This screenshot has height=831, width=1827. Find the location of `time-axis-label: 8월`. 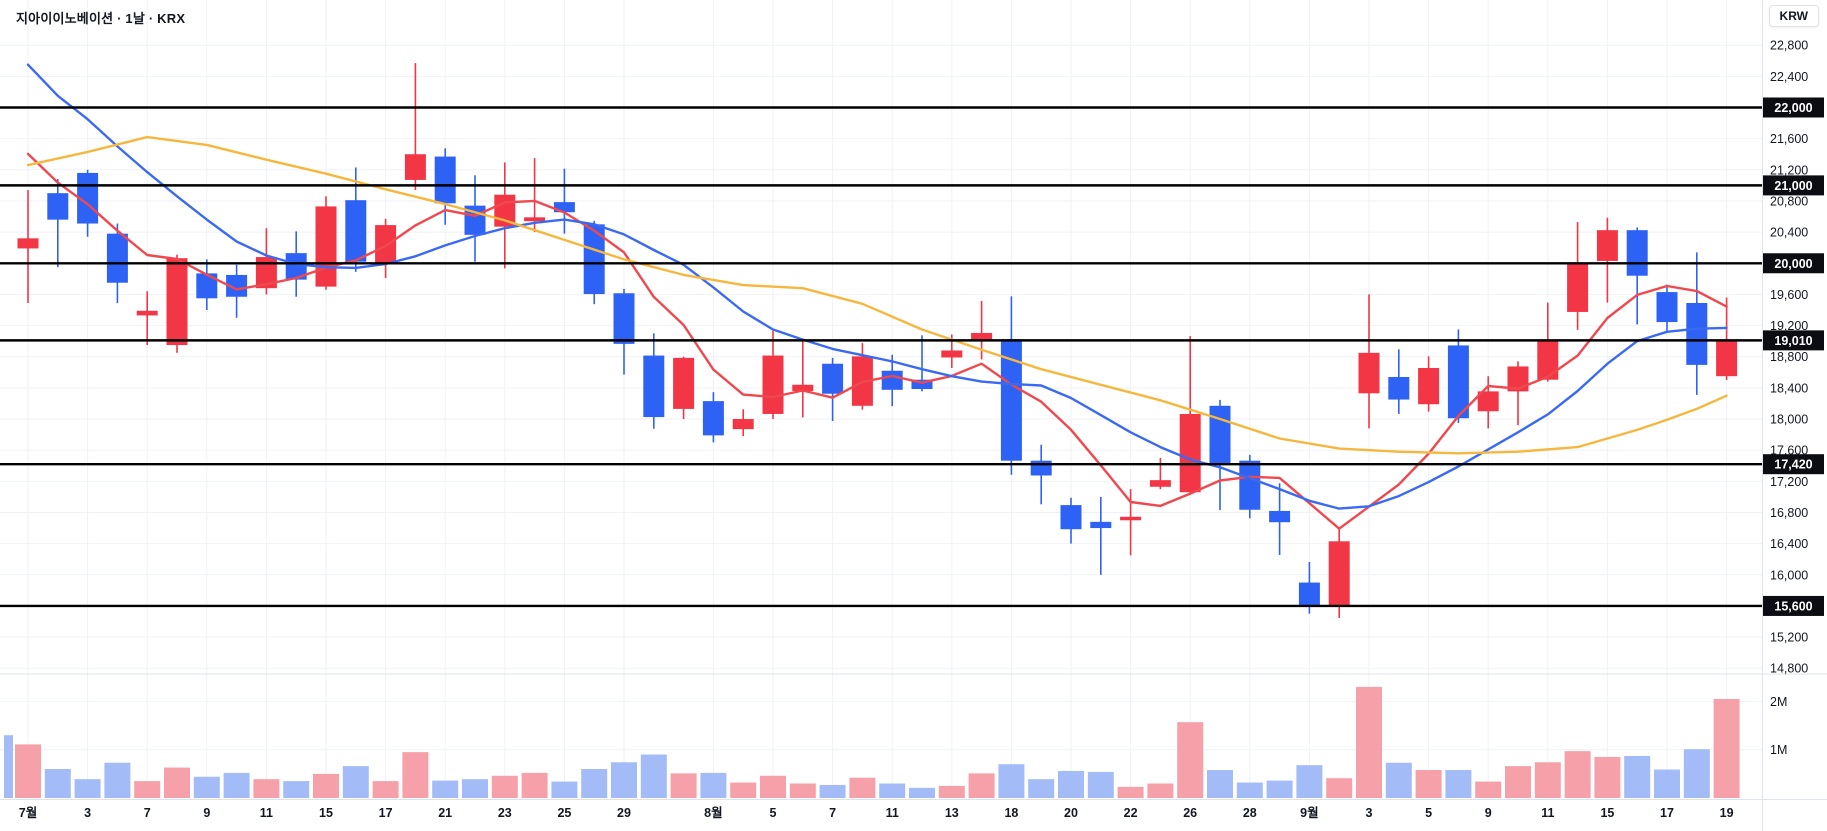

time-axis-label: 8월 is located at coordinates (713, 812).